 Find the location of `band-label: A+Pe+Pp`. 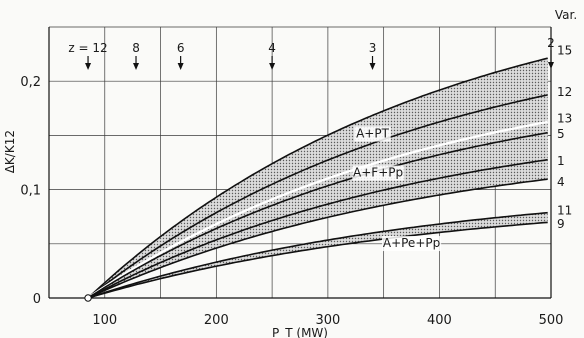

band-label: A+Pe+Pp is located at coordinates (411, 243).